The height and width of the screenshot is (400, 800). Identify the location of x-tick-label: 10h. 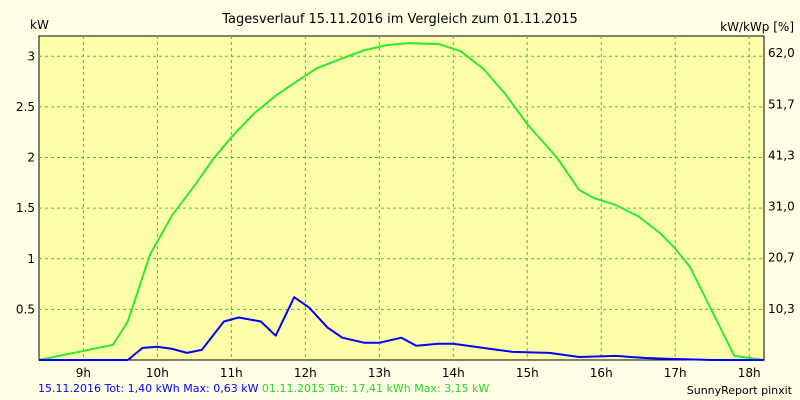
(157, 373).